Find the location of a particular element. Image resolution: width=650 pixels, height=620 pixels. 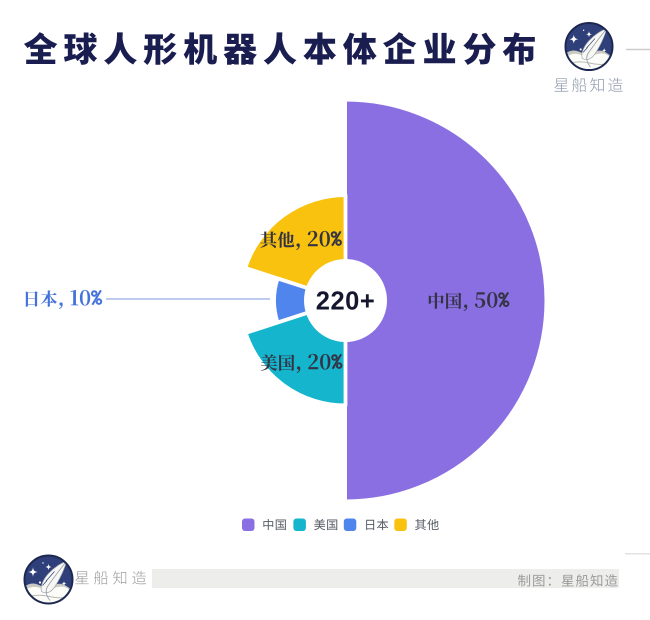

svg-text: 220+ is located at coordinates (345, 302).